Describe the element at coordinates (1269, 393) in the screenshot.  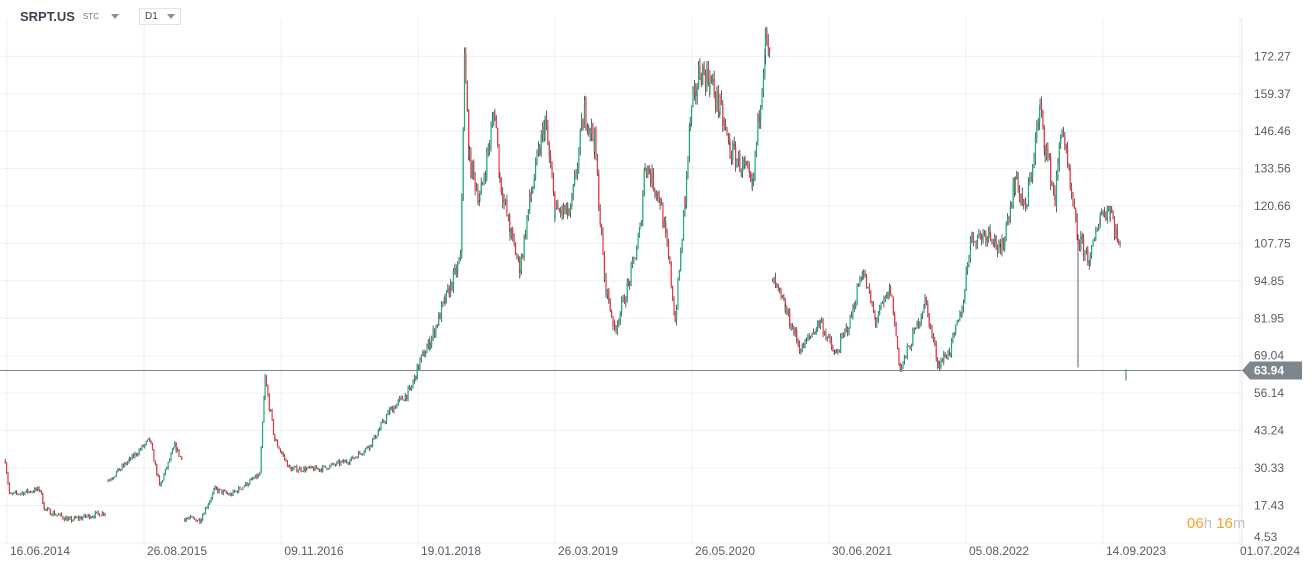
I see `y-tick-label: 56.14` at that location.